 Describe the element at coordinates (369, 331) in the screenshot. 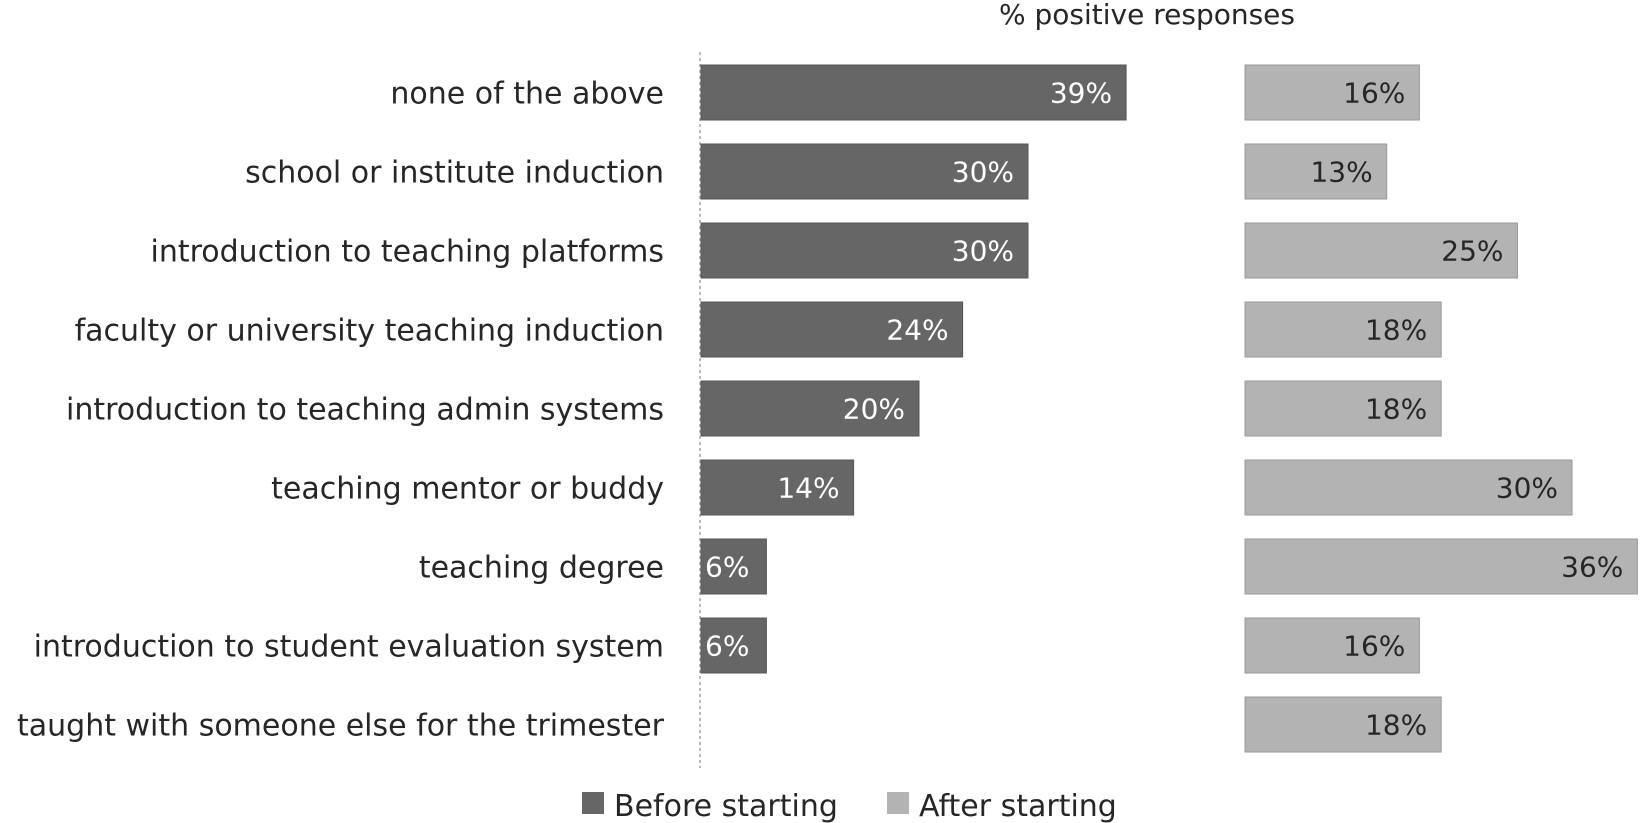

I see `category-label: faculty or university teaching induction` at that location.